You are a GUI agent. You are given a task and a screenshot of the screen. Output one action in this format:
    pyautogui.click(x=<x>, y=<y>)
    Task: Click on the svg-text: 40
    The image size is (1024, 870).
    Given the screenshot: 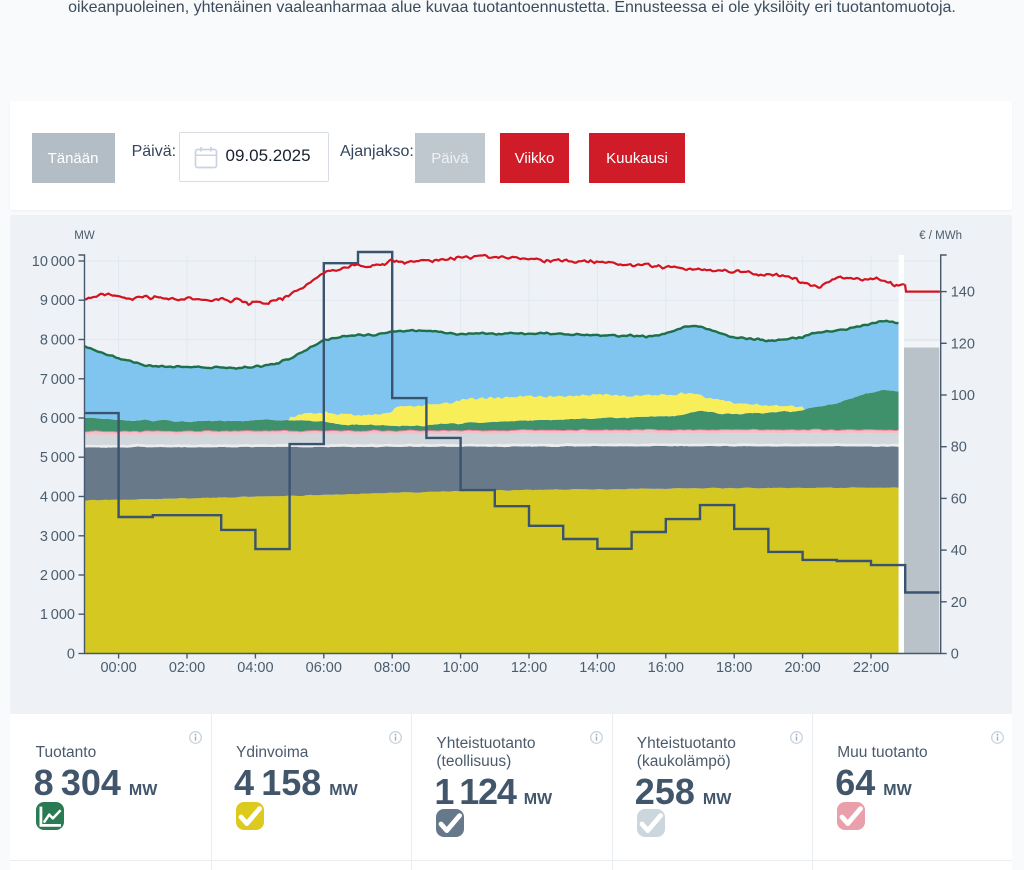 What is the action you would take?
    pyautogui.click(x=959, y=551)
    